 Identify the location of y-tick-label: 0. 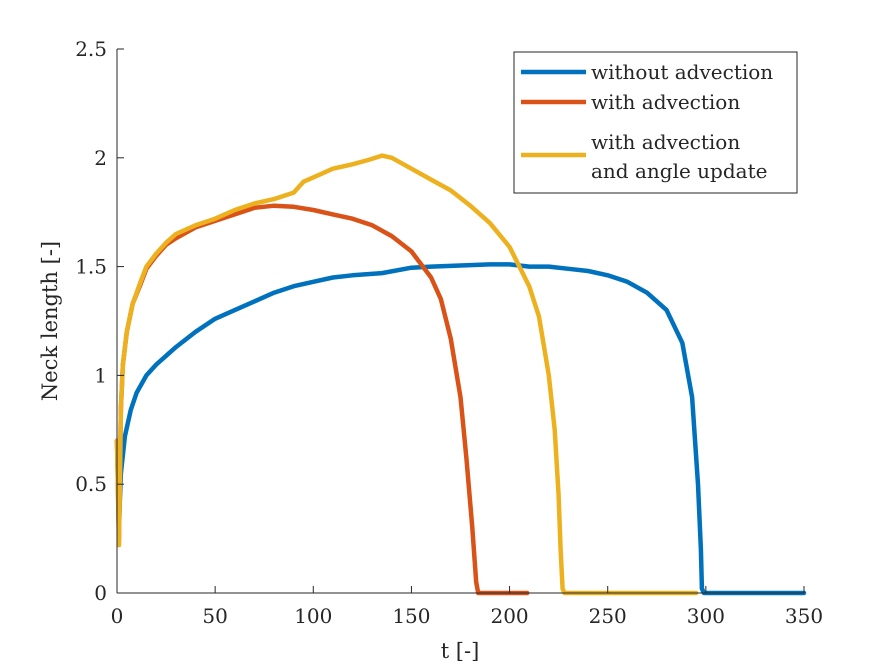
(100, 593).